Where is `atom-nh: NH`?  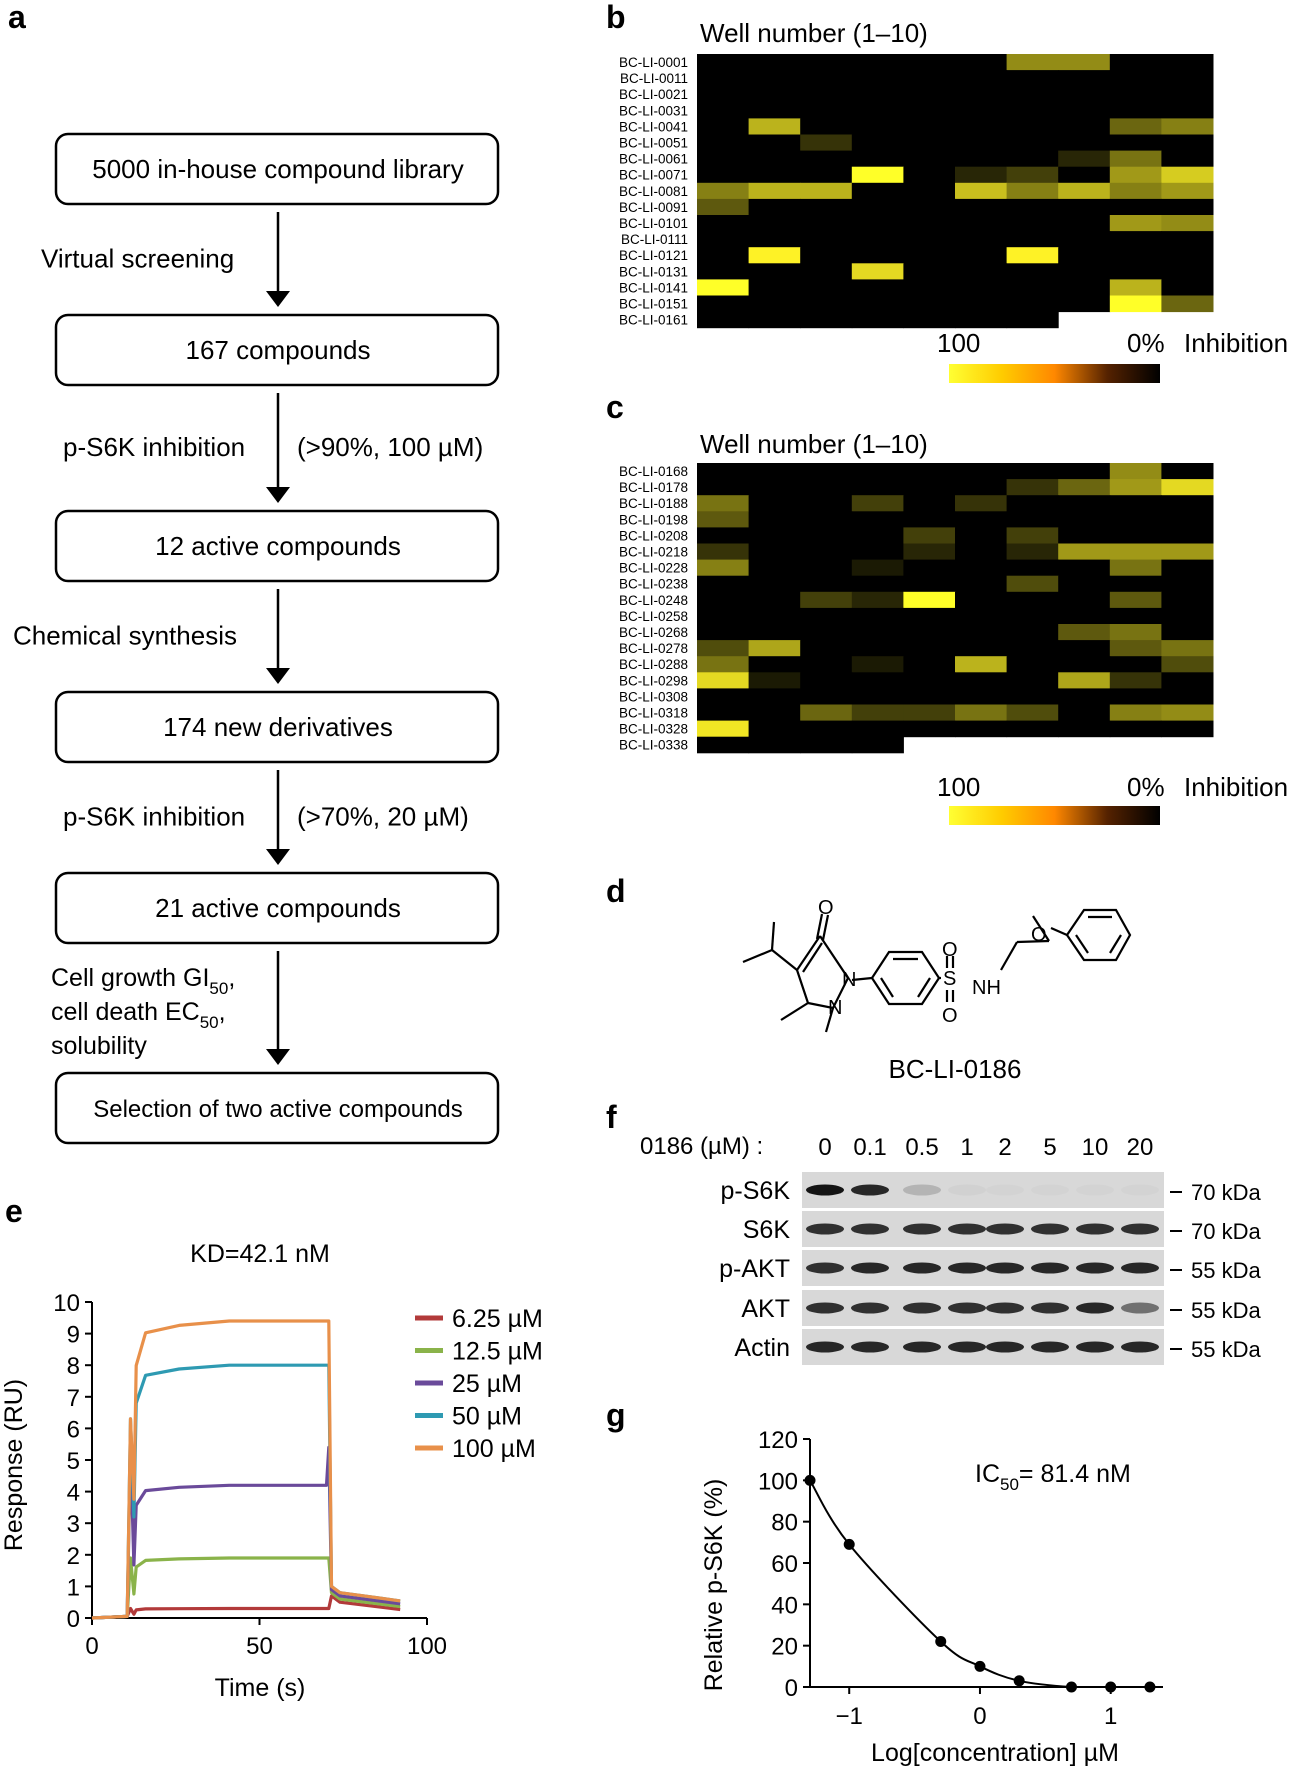 atom-nh: NH is located at coordinates (986, 988).